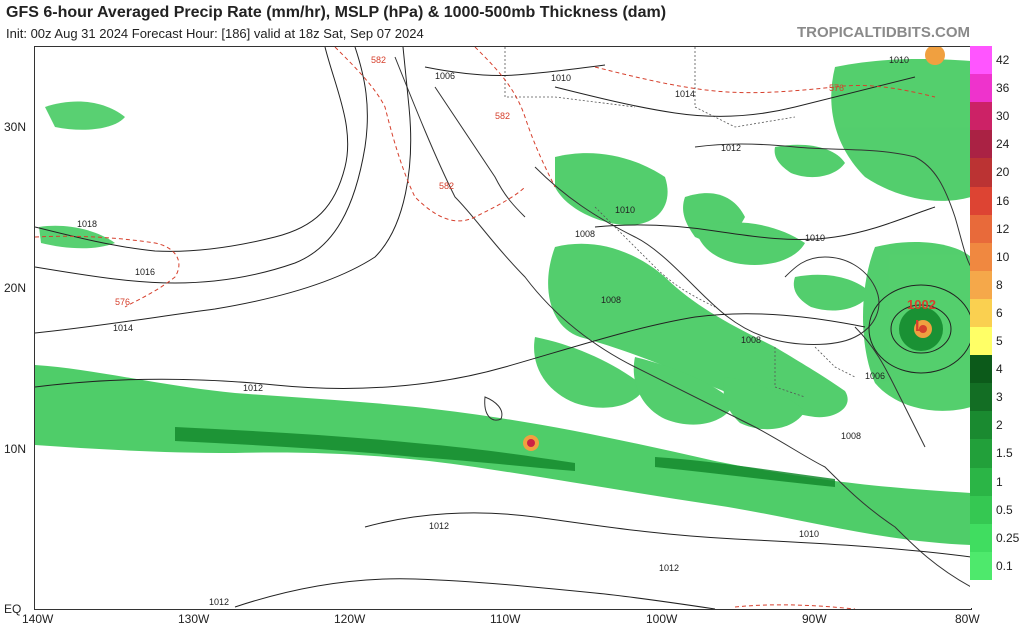  Describe the element at coordinates (15, 288) in the screenshot. I see `lat-label-20n: 20N` at that location.